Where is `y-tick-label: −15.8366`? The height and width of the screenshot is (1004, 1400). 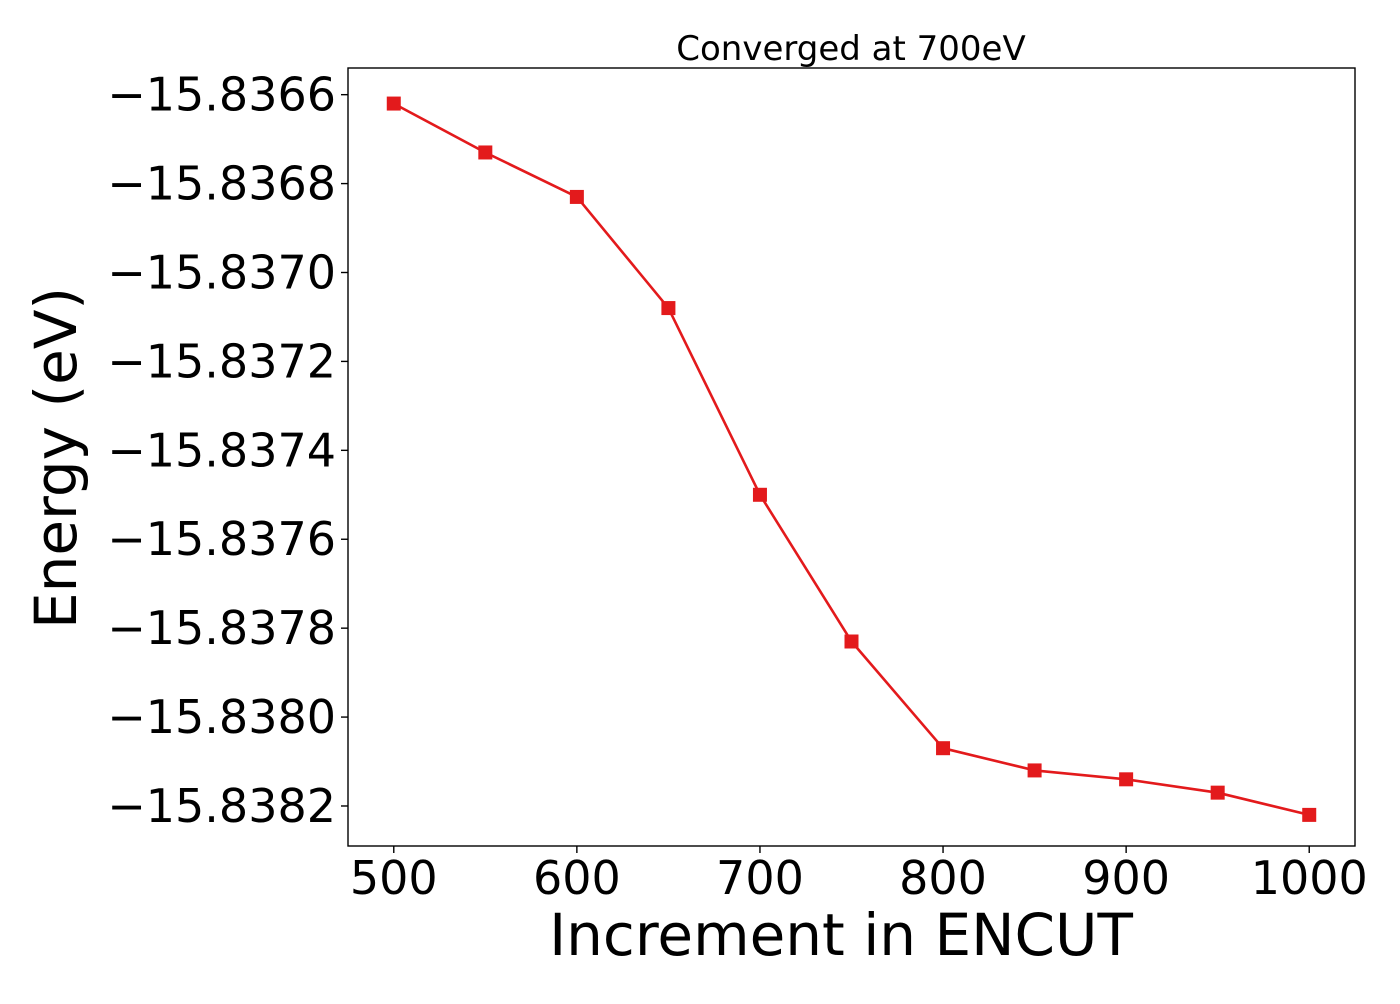
y-tick-label: −15.8366 is located at coordinates (221, 95).